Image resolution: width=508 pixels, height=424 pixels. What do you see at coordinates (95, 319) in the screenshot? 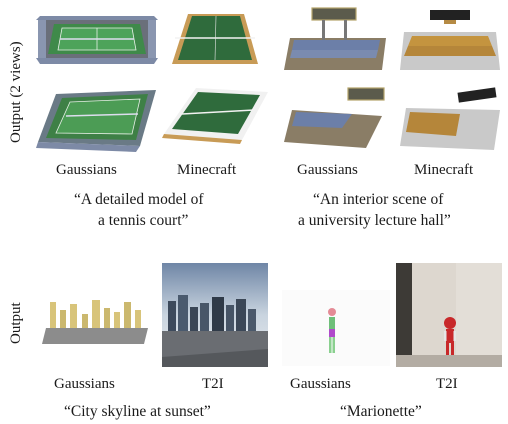
I see `skyline-gaussians` at bounding box center [95, 319].